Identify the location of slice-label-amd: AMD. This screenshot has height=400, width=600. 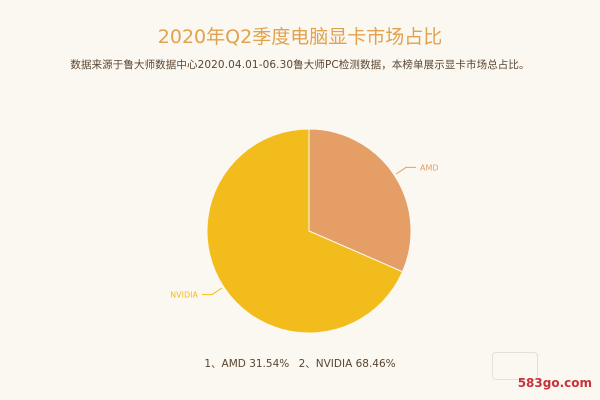
(429, 167).